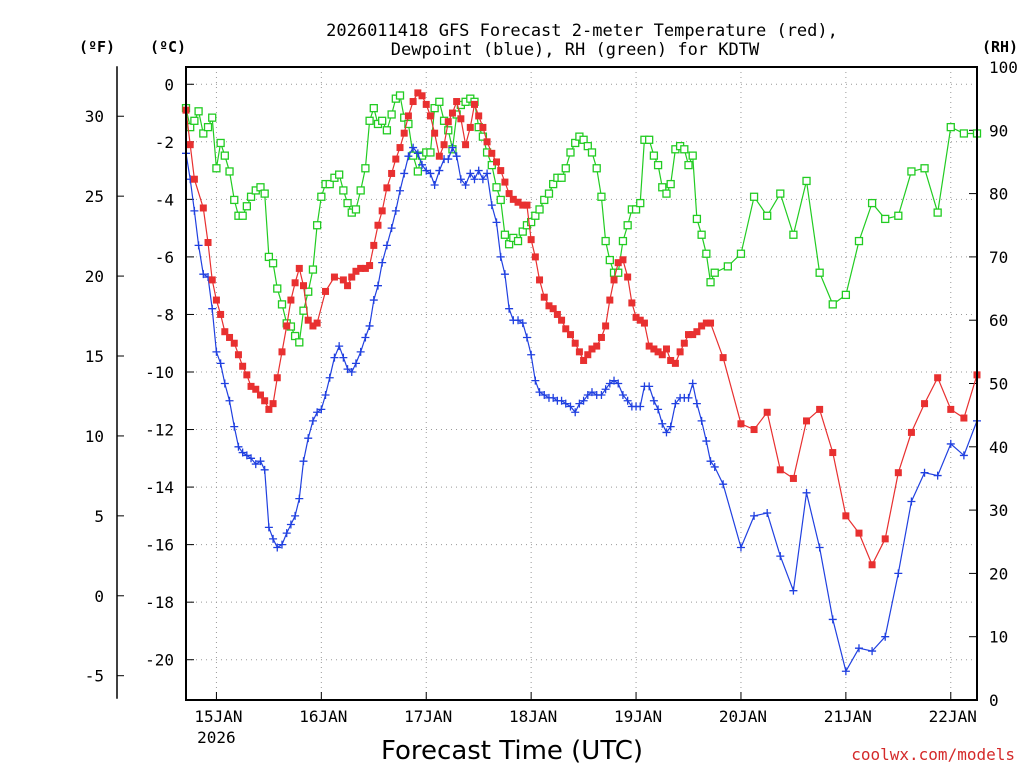 This screenshot has height=768, width=1024. Describe the element at coordinates (994, 700) in the screenshot. I see `rh-tick-label: 0` at that location.